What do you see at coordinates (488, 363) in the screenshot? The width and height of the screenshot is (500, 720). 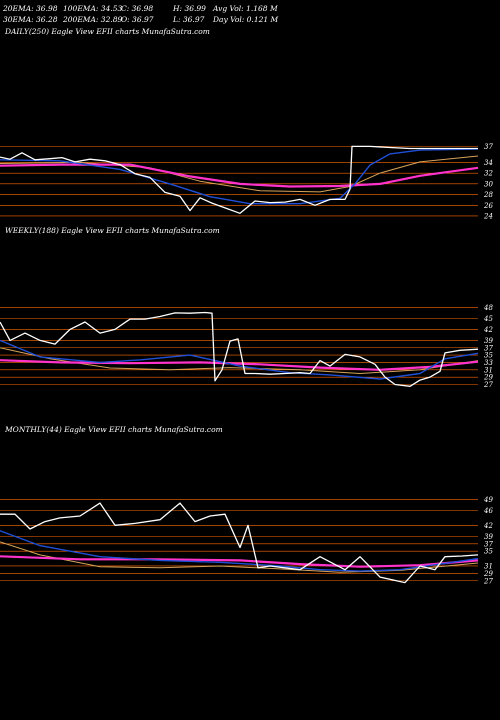 I see `y-tick-label: 33` at bounding box center [488, 363].